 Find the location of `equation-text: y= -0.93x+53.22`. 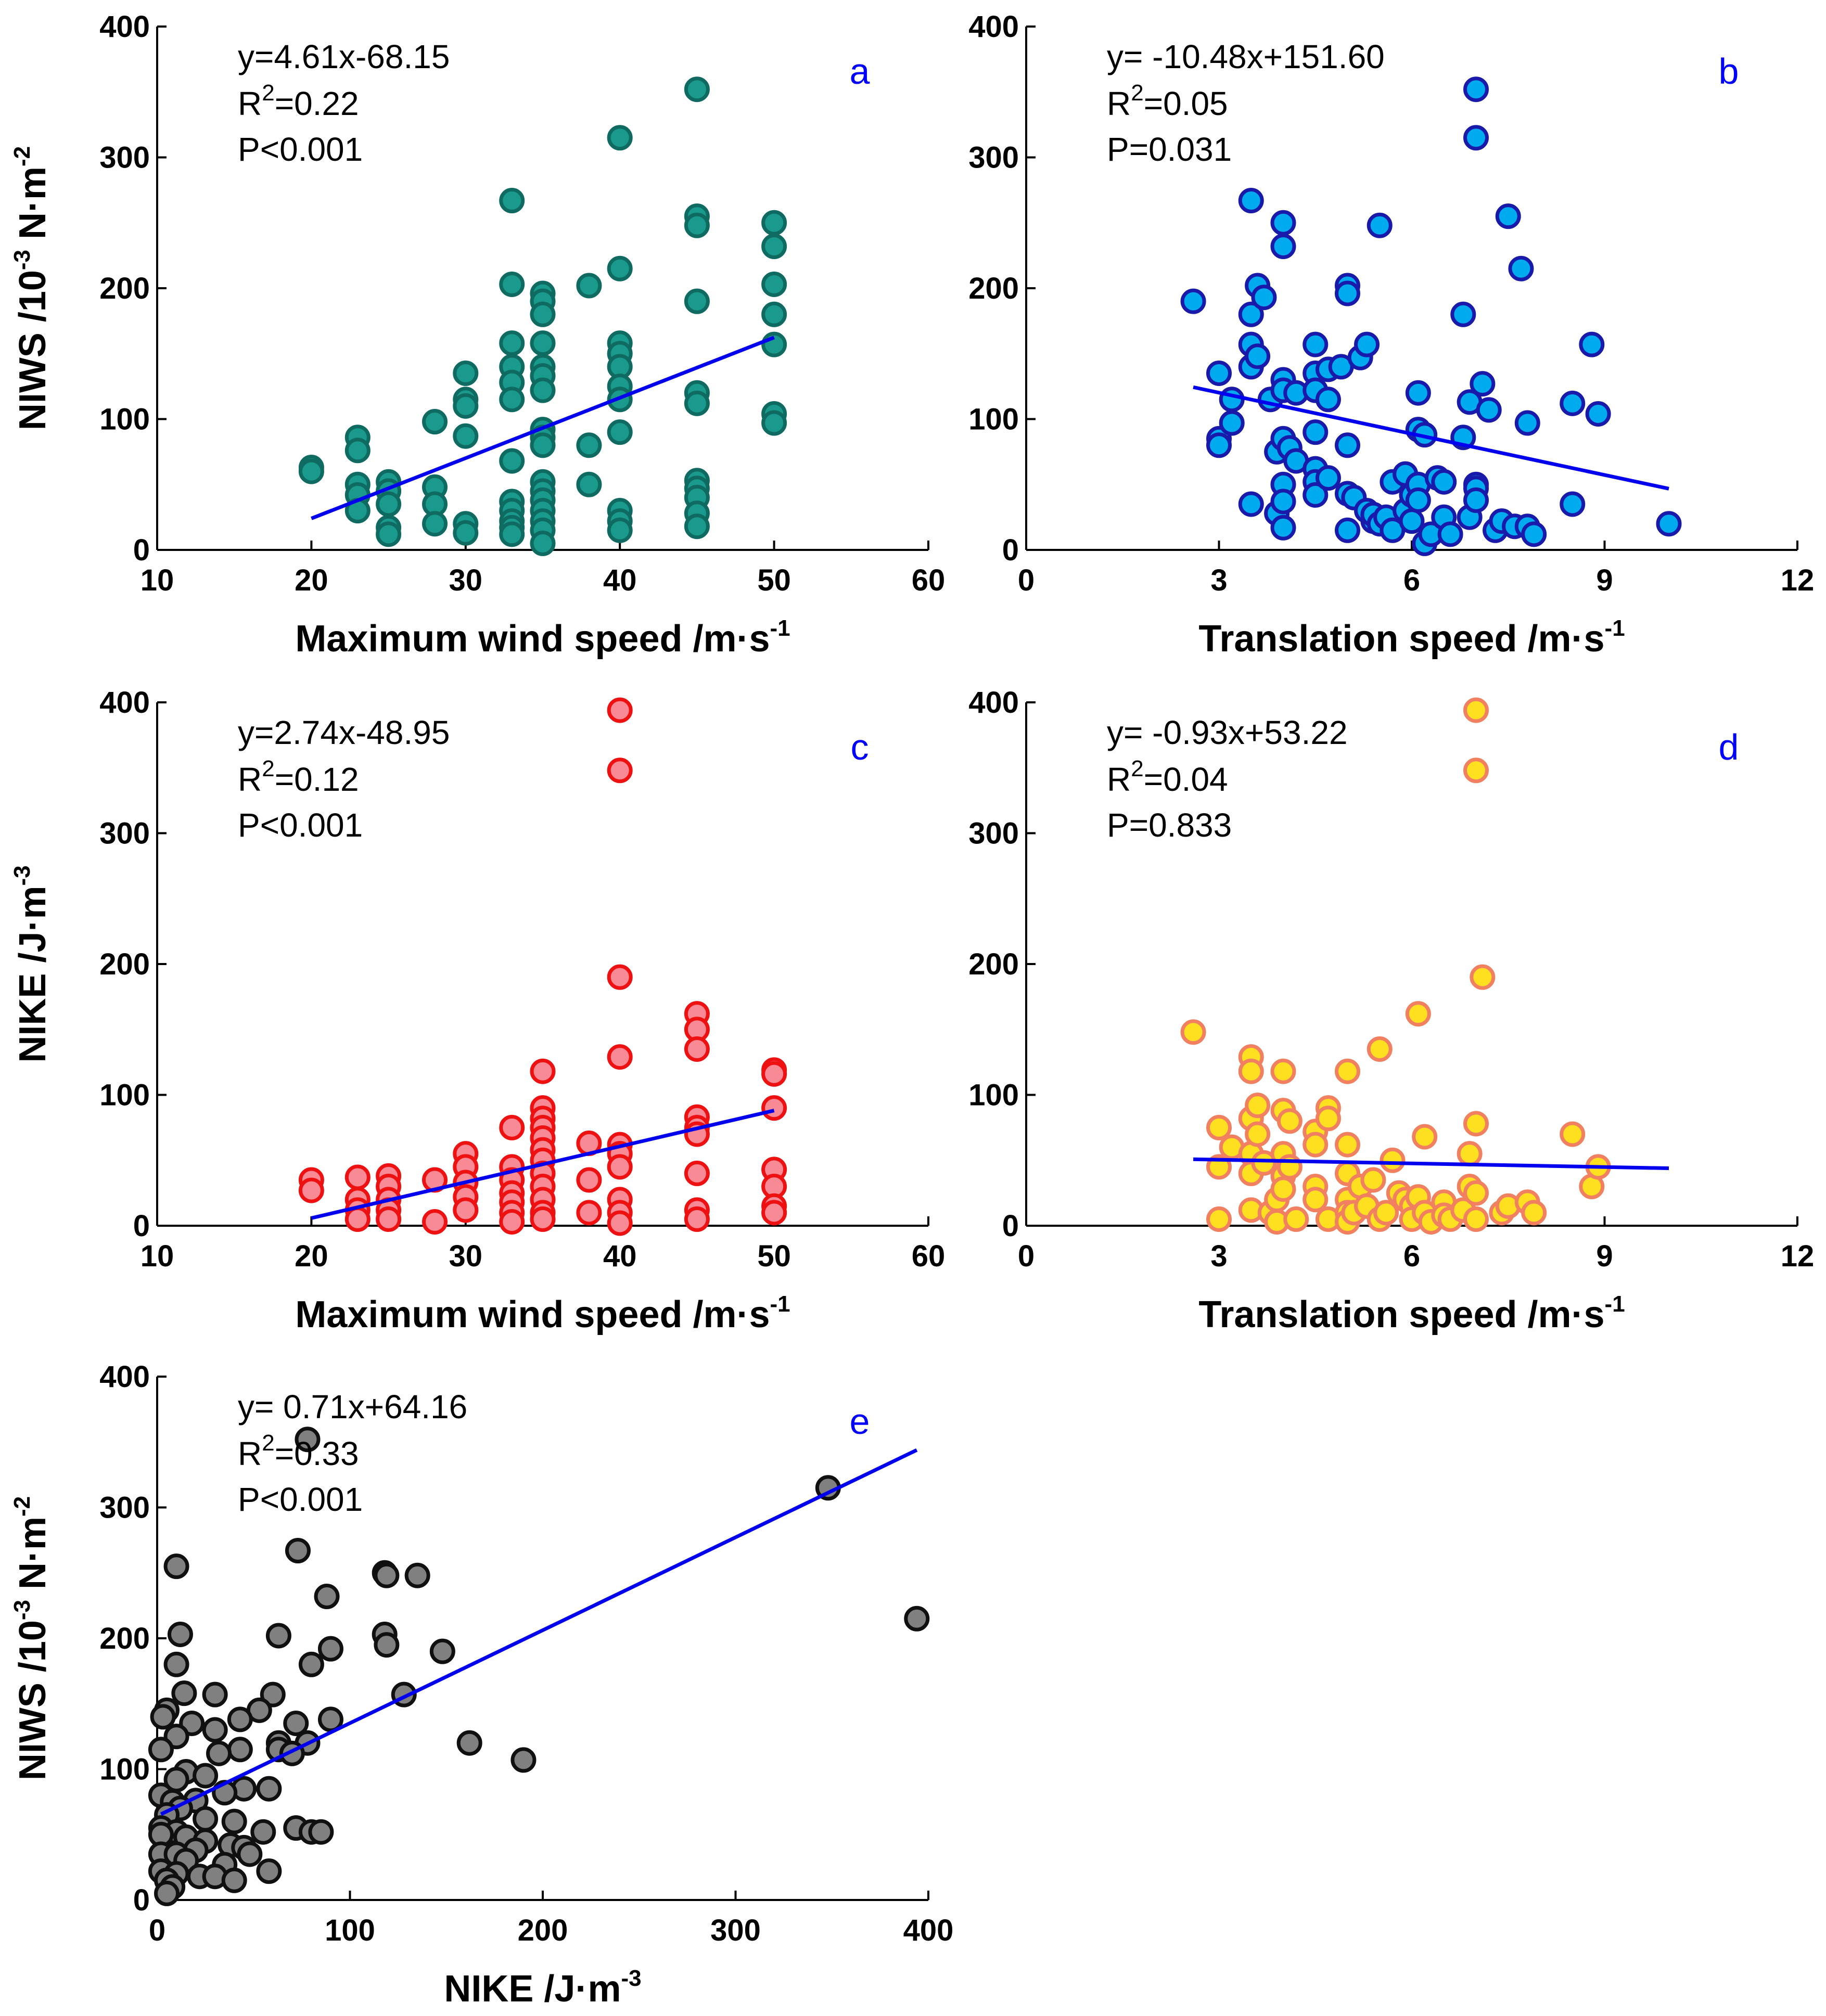

equation-text: y= -0.93x+53.22 is located at coordinates (1228, 732).